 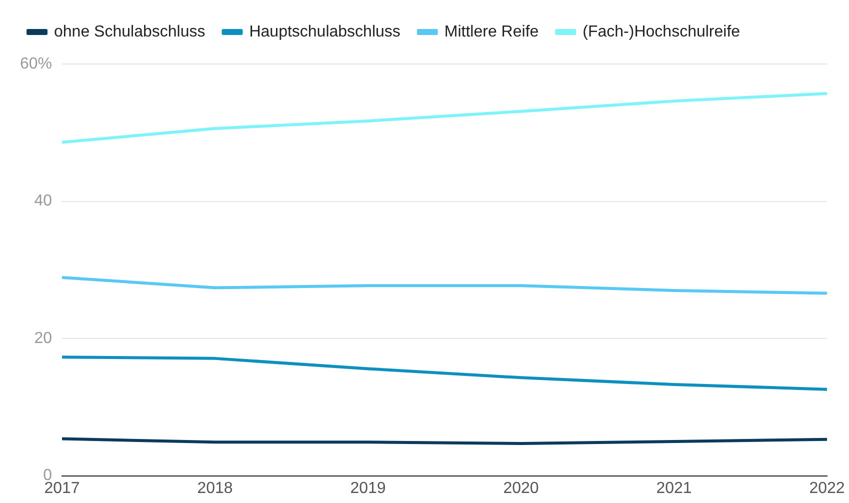 I want to click on x-tick-label: 2018, so click(x=215, y=488).